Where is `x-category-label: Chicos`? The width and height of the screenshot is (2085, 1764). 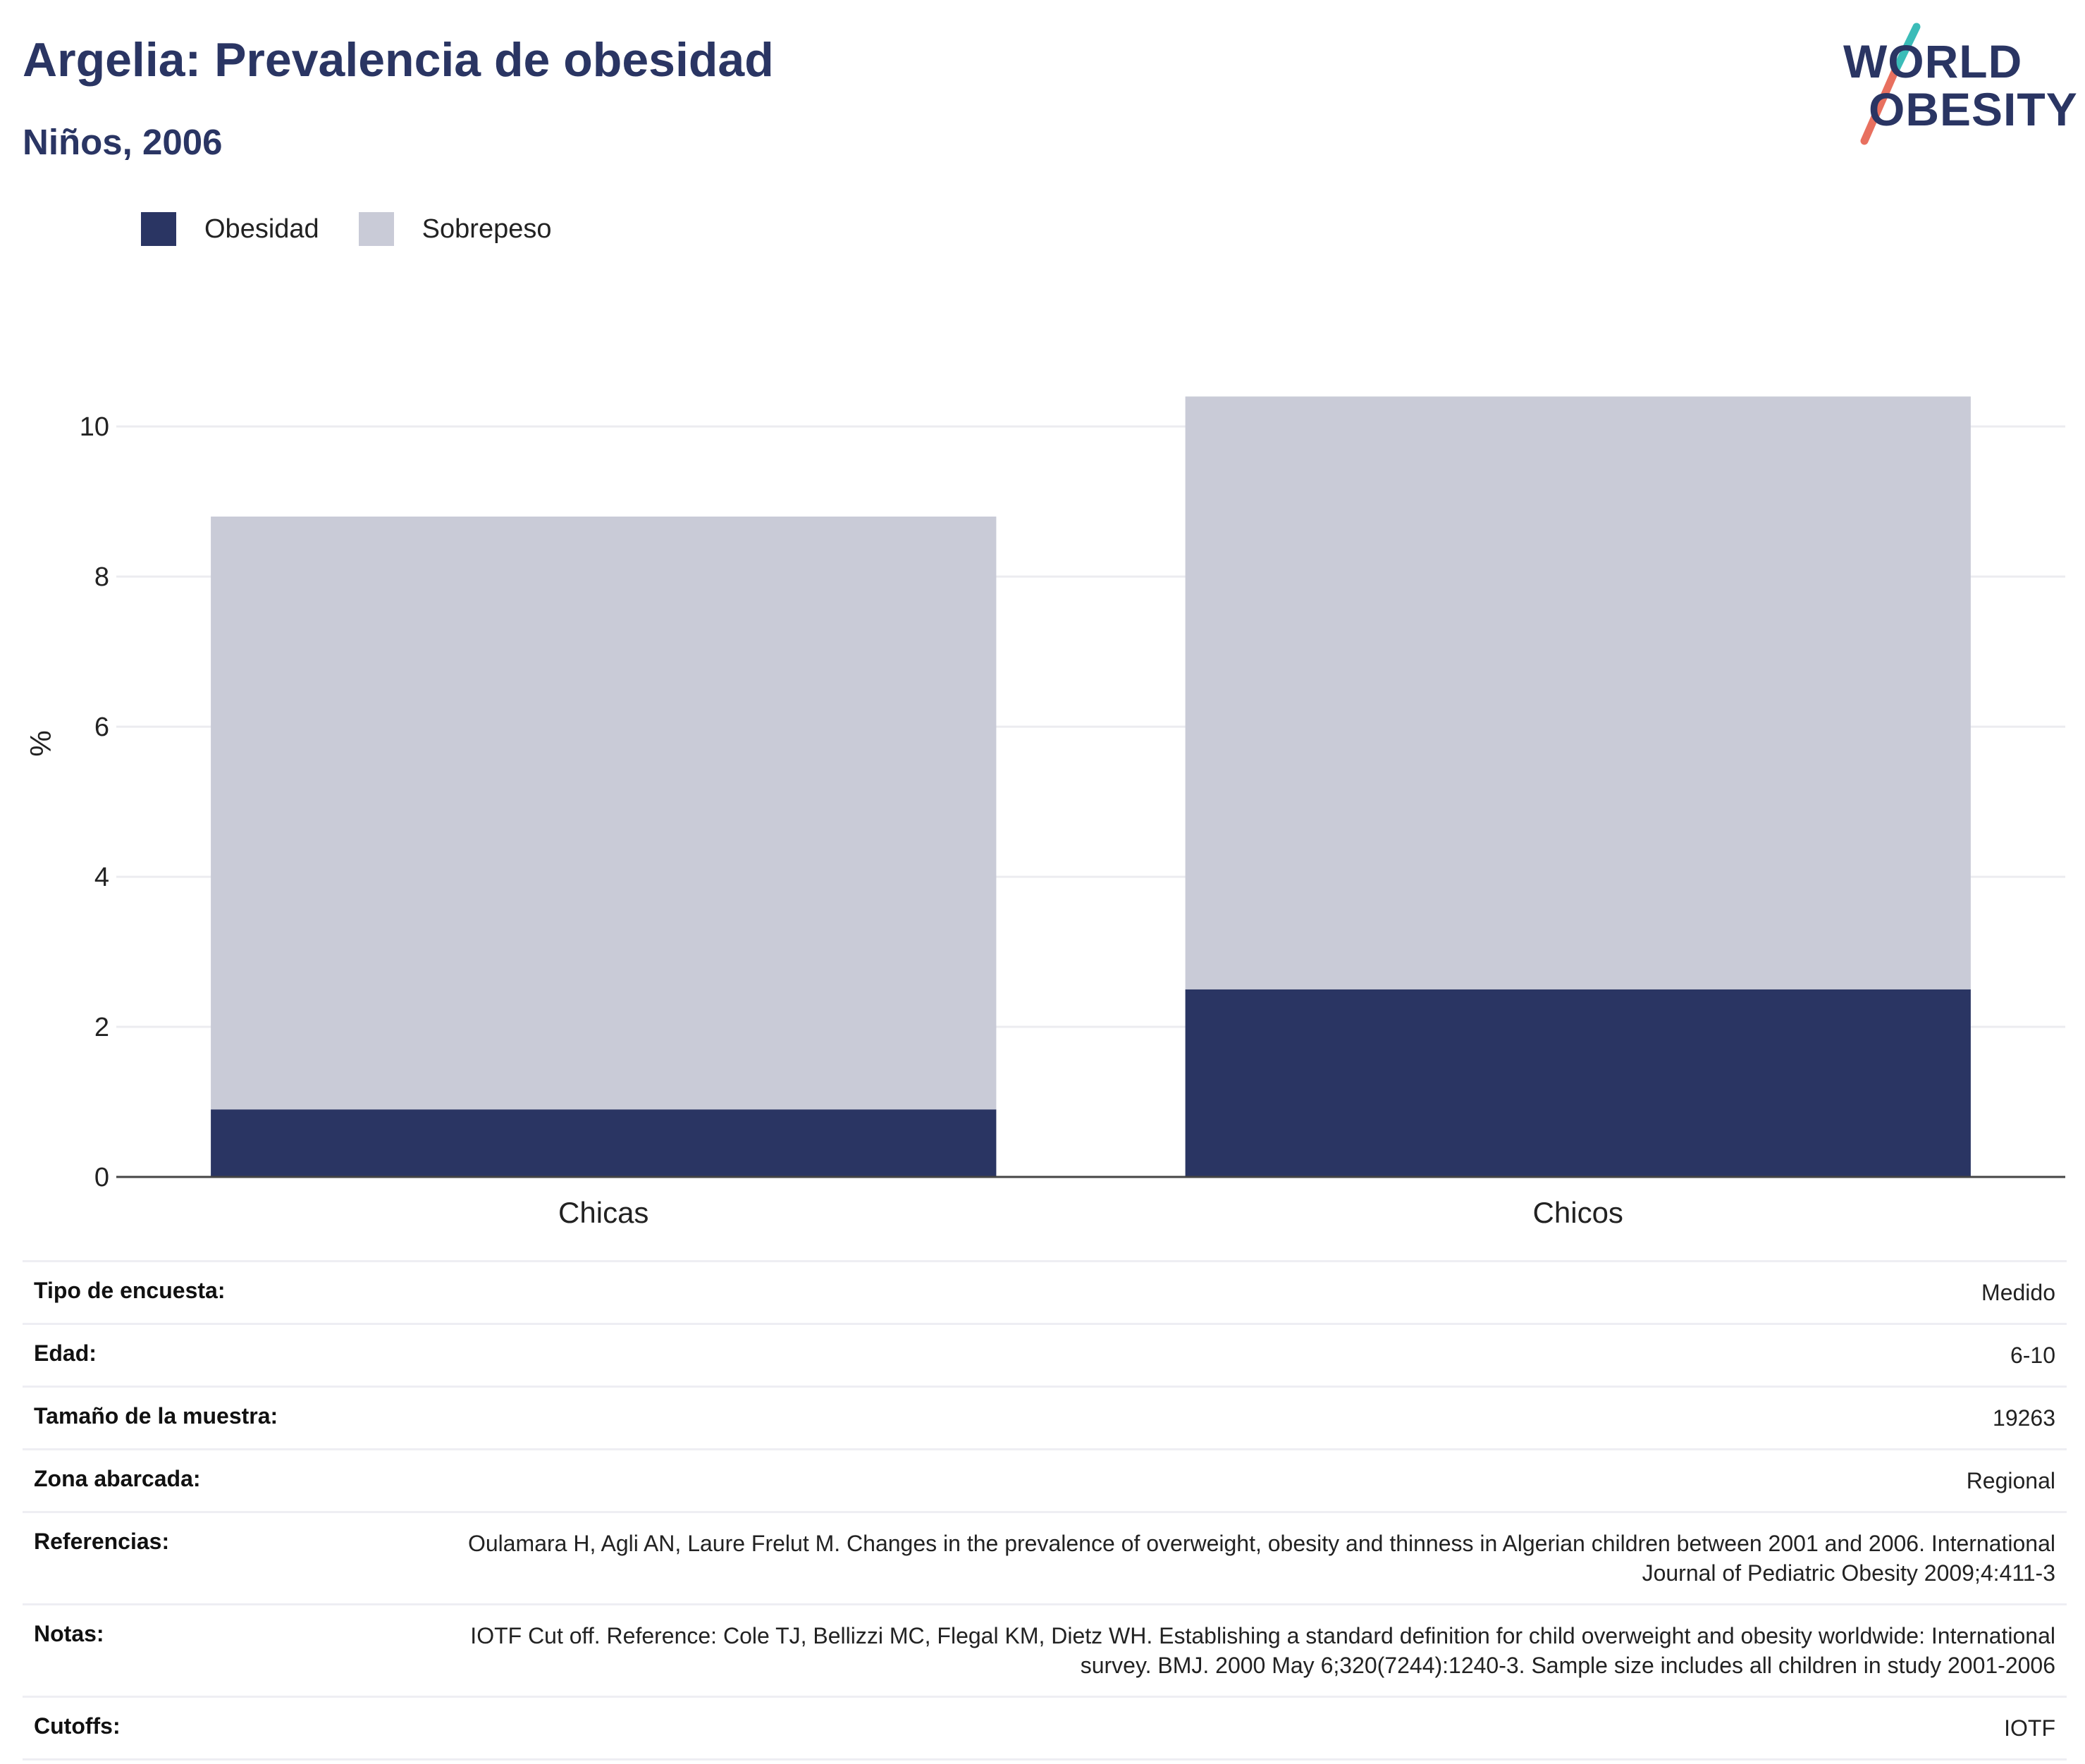 x-category-label: Chicos is located at coordinates (1578, 1212).